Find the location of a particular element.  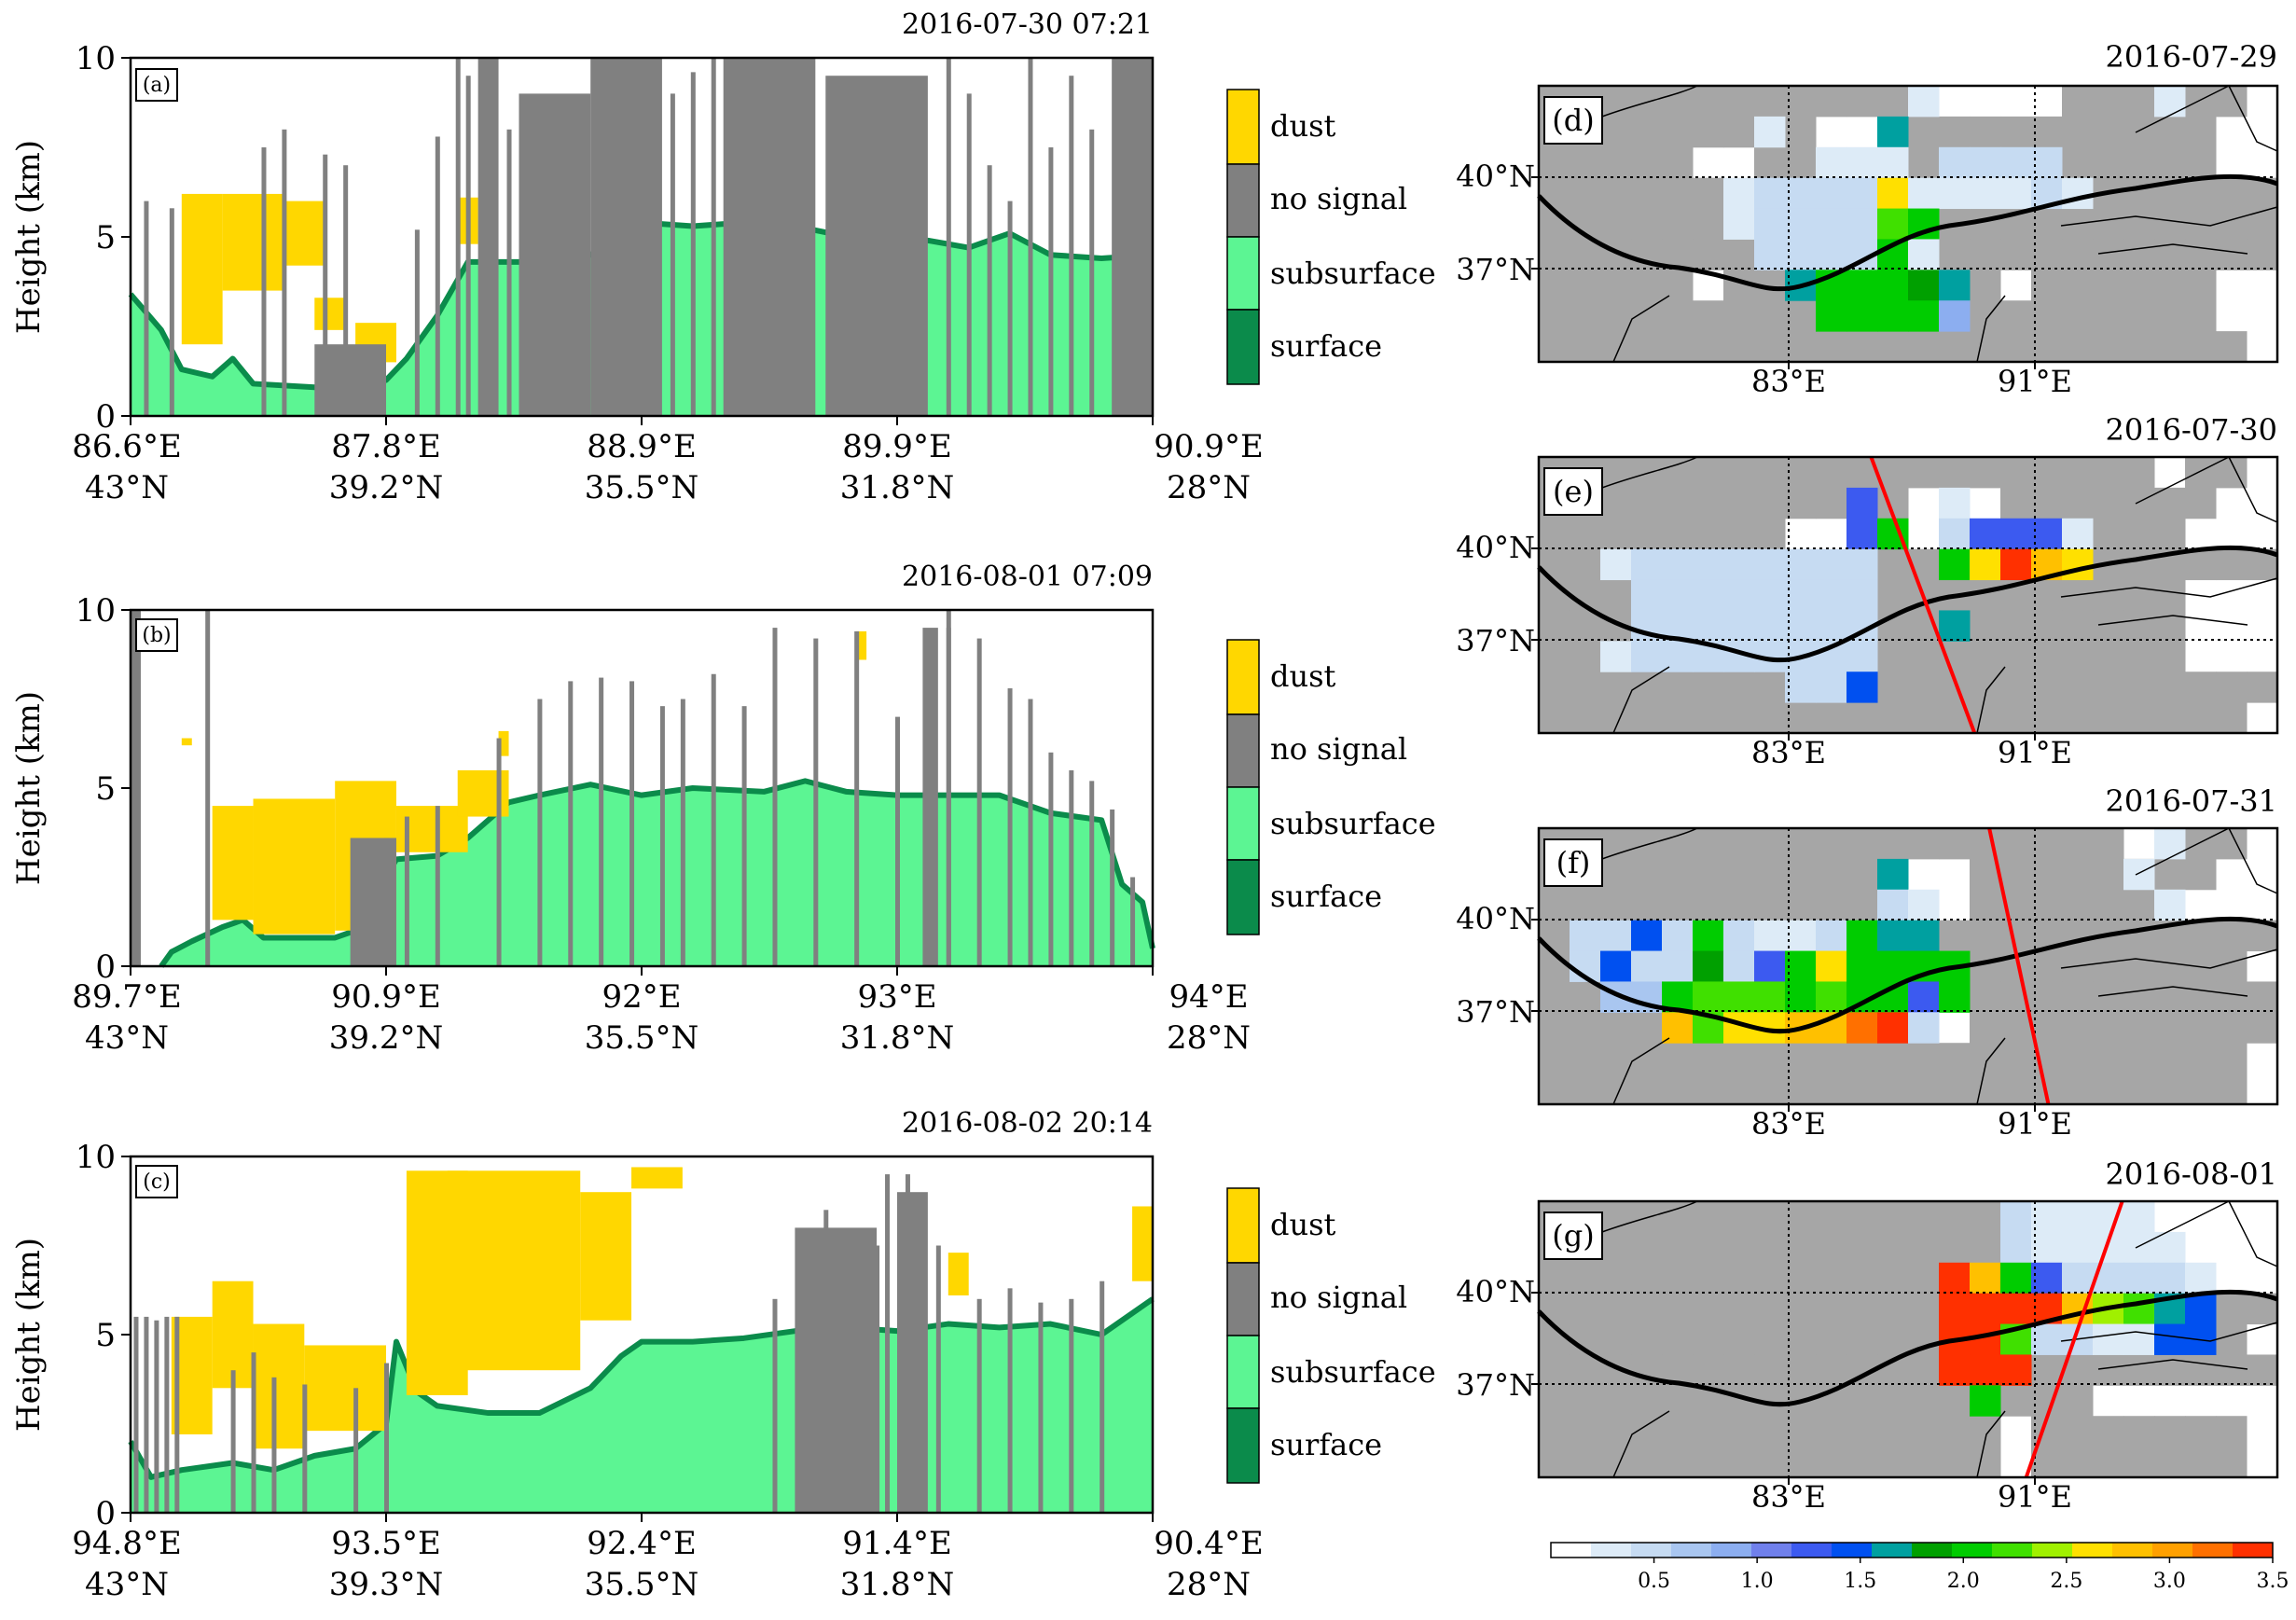

map-e-label-box is located at coordinates (1573, 491).